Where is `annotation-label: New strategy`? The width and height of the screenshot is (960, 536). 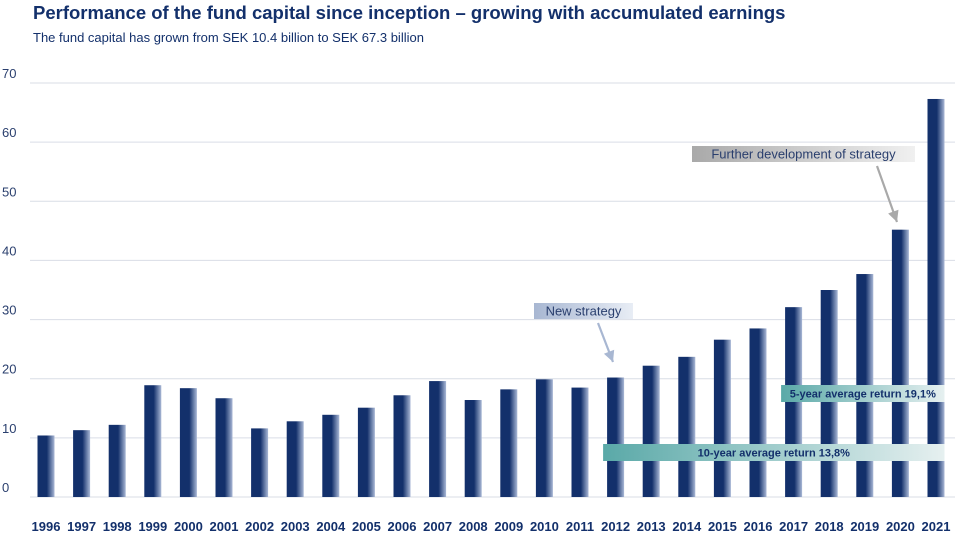
annotation-label: New strategy is located at coordinates (584, 311).